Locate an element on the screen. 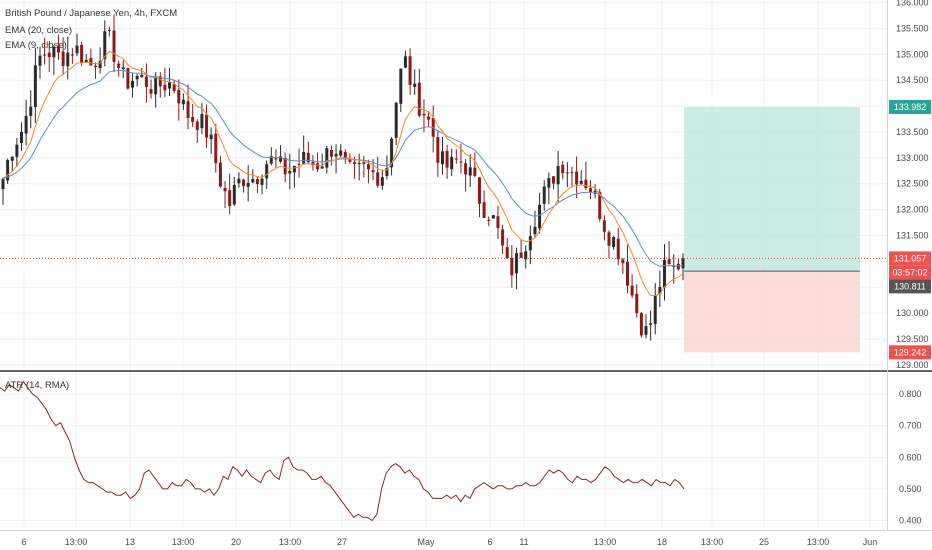 The height and width of the screenshot is (550, 932). price-tick-label: 136.000 is located at coordinates (912, 4).